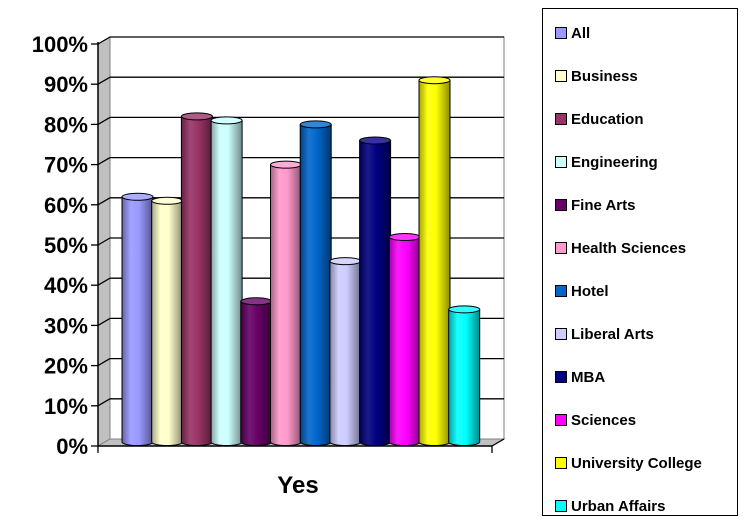 This screenshot has width=750, height=532. What do you see at coordinates (607, 119) in the screenshot?
I see `legend-label: Education` at bounding box center [607, 119].